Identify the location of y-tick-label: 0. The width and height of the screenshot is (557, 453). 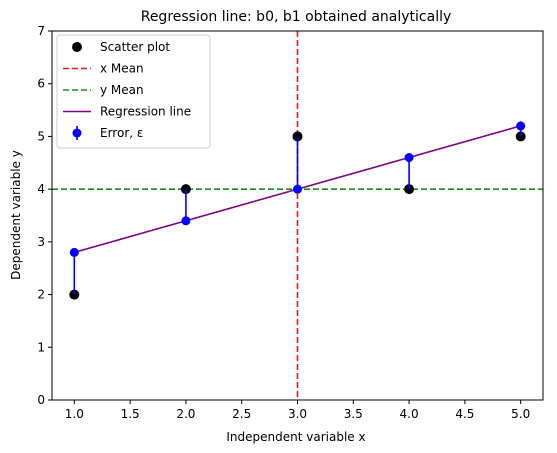
(41, 400).